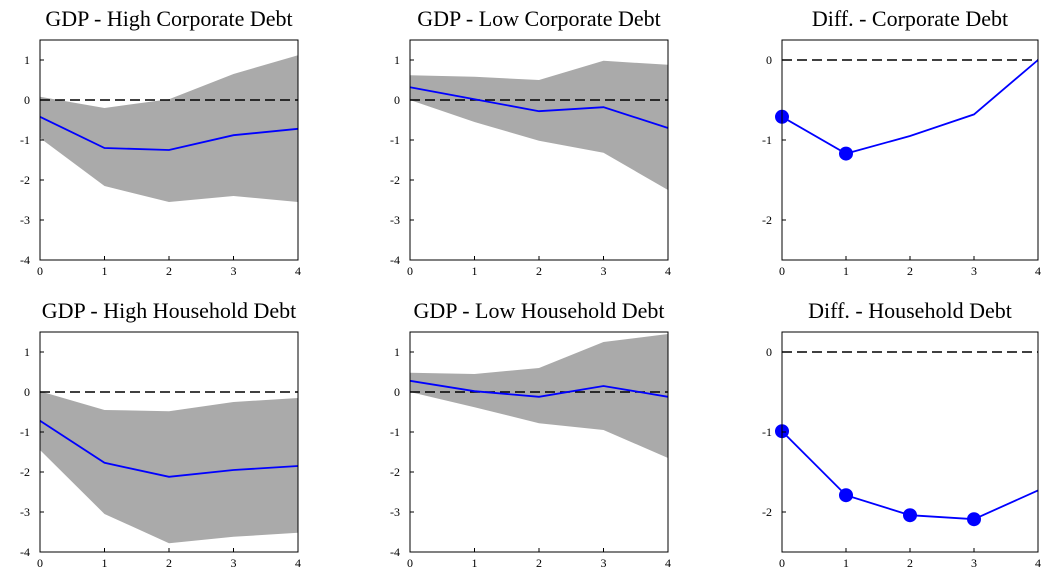  I want to click on subplot-title: GDP - High Corporate Debt, so click(168, 18).